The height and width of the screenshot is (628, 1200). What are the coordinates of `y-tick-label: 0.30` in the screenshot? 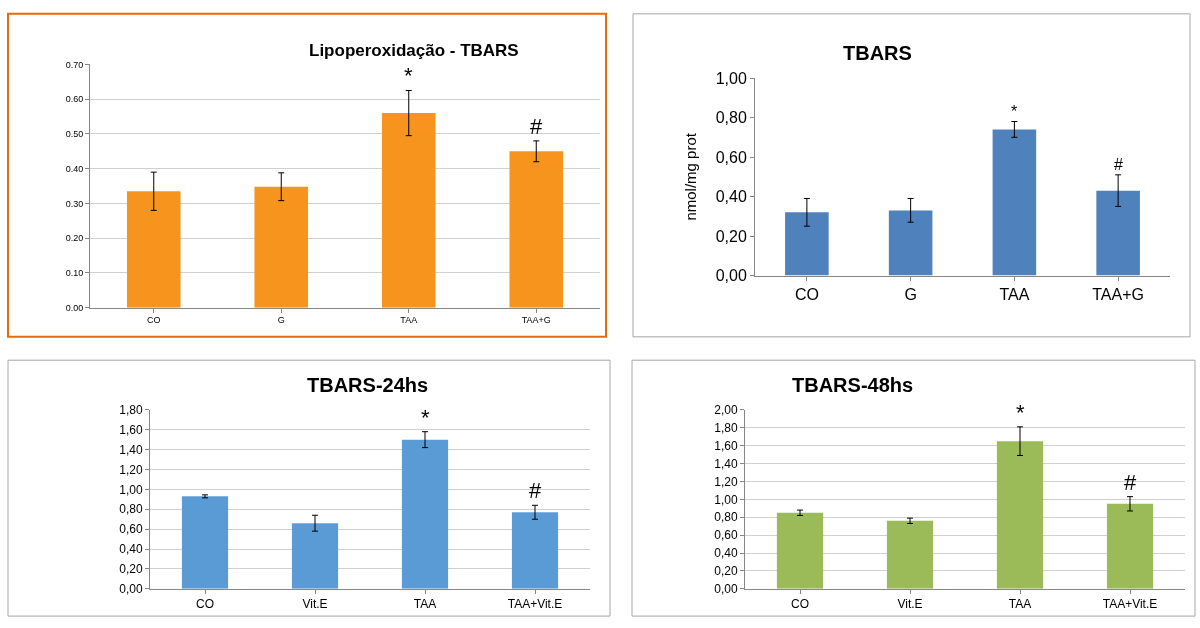 It's located at (74, 203).